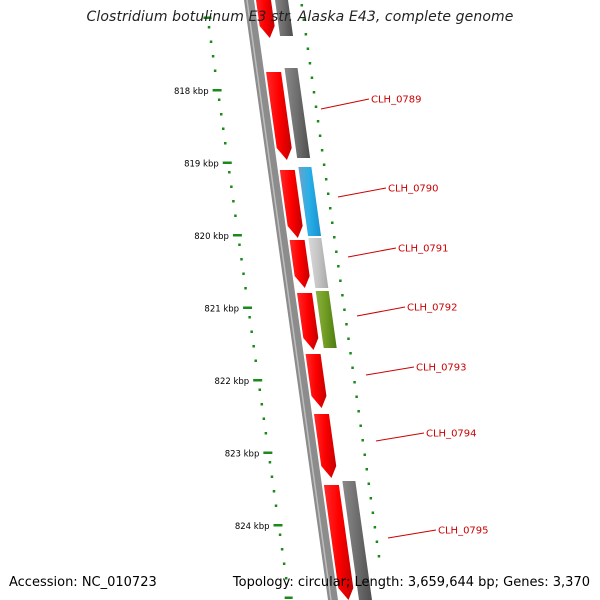 Image resolution: width=600 pixels, height=600 pixels. What do you see at coordinates (242, 455) in the screenshot?
I see `tick-label: 823 kbp` at bounding box center [242, 455].